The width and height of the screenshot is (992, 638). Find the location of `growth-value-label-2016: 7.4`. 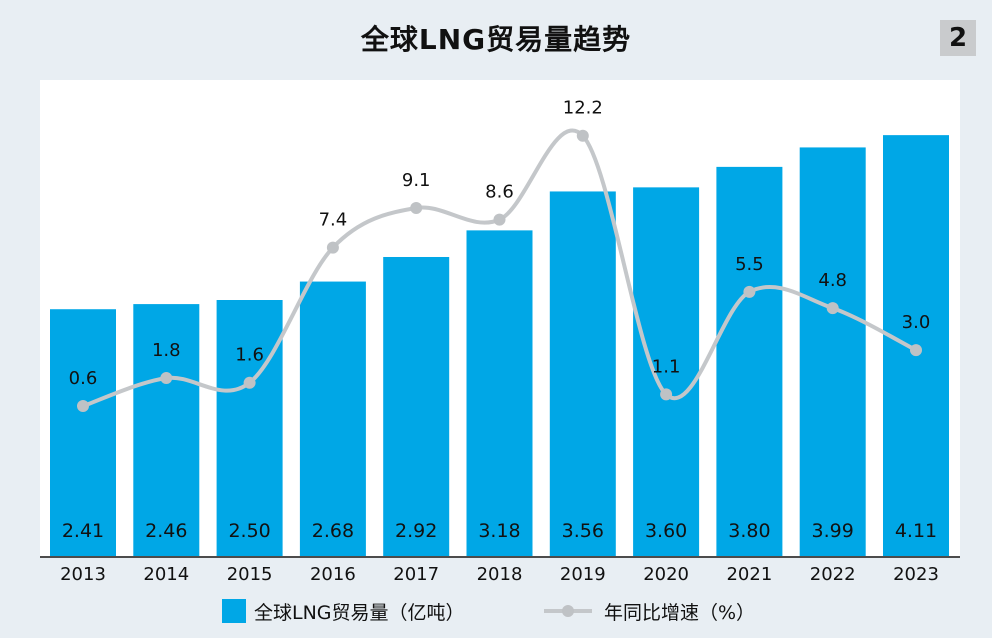

growth-value-label-2016: 7.4 is located at coordinates (333, 220).